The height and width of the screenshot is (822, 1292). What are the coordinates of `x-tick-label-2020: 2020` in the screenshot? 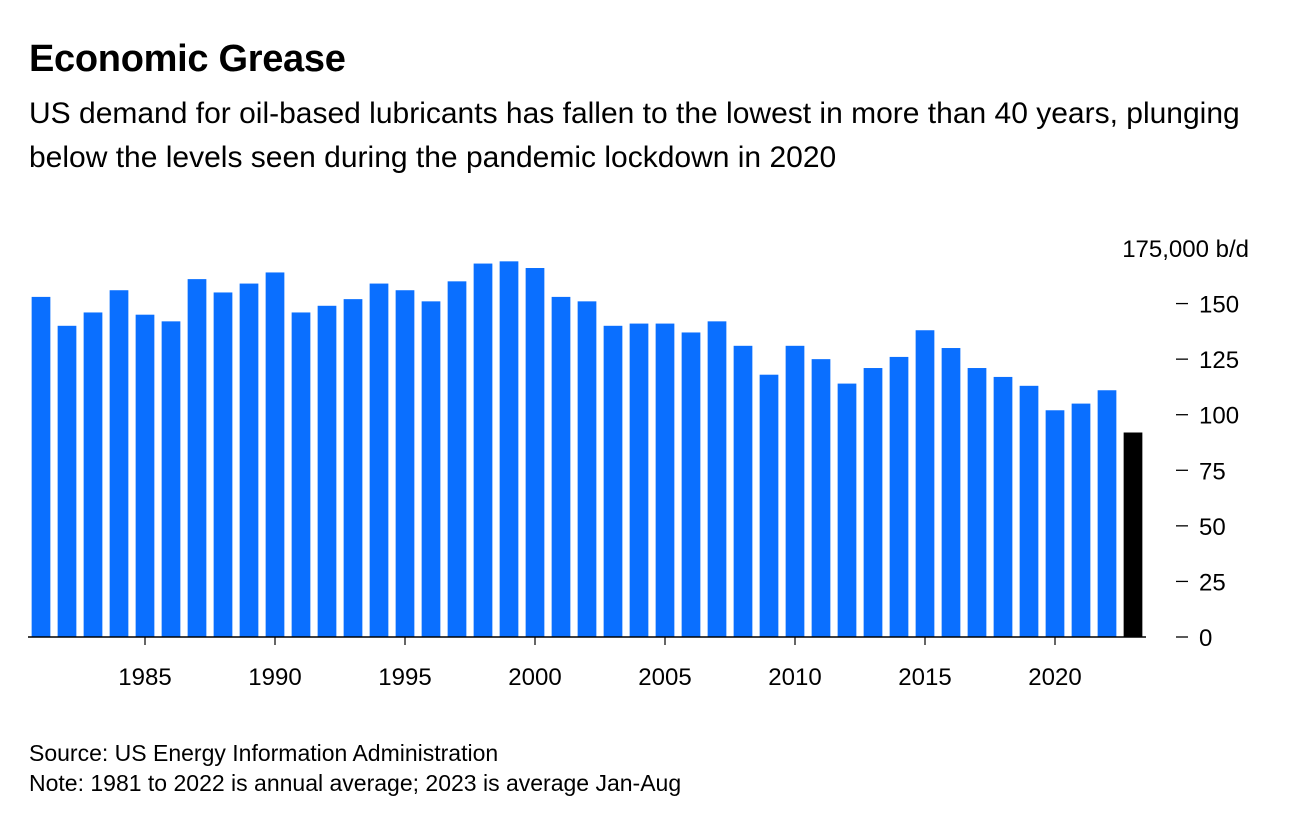 It's located at (1054, 677).